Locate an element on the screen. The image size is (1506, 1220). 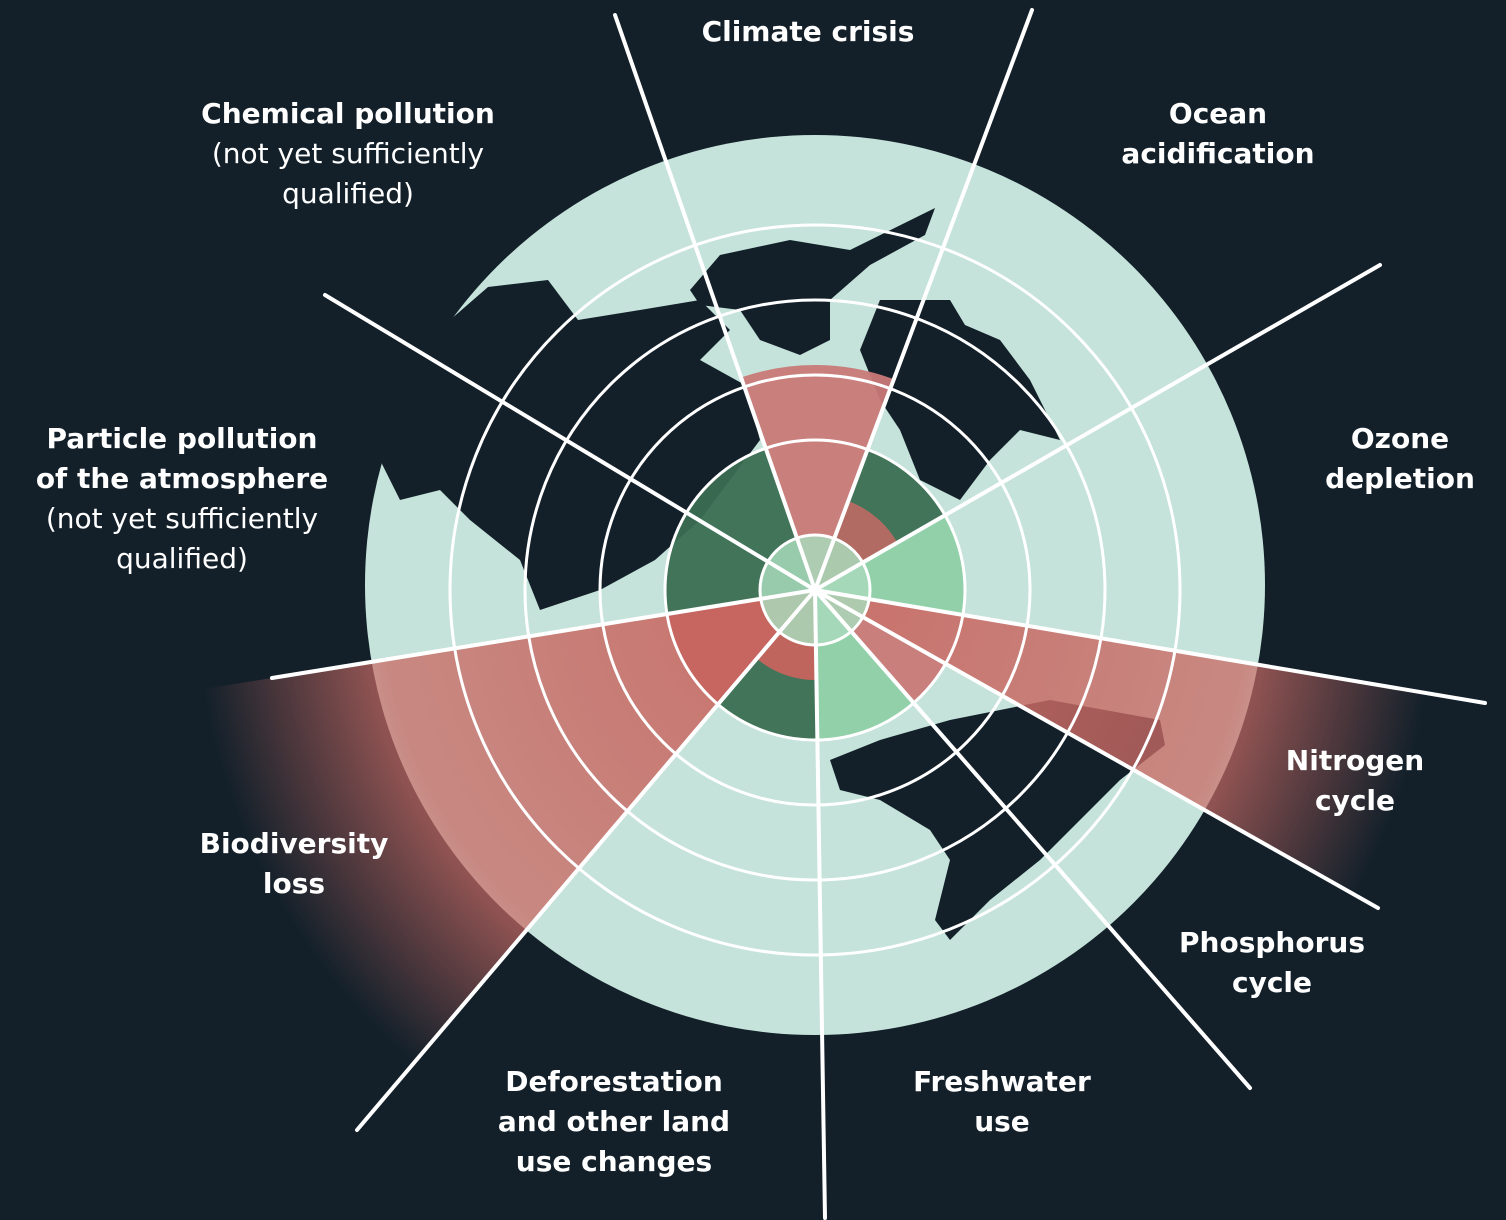
boundary-label: Ocean is located at coordinates (1218, 113).